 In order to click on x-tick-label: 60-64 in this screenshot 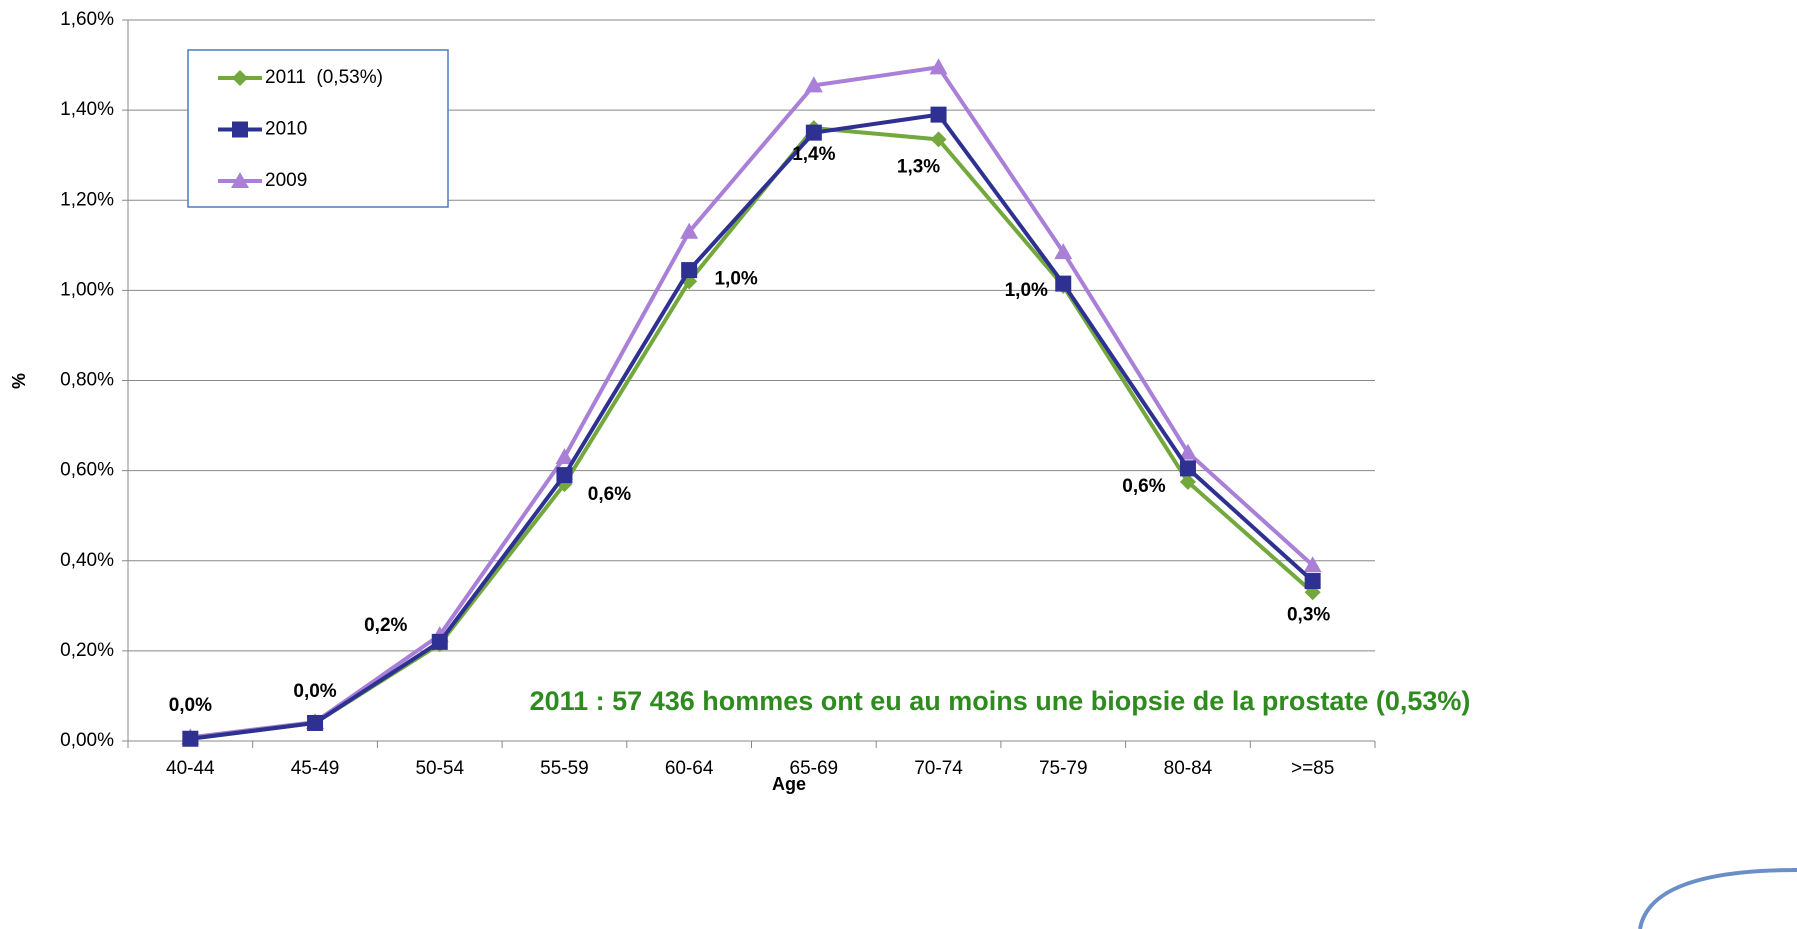, I will do `click(689, 768)`.